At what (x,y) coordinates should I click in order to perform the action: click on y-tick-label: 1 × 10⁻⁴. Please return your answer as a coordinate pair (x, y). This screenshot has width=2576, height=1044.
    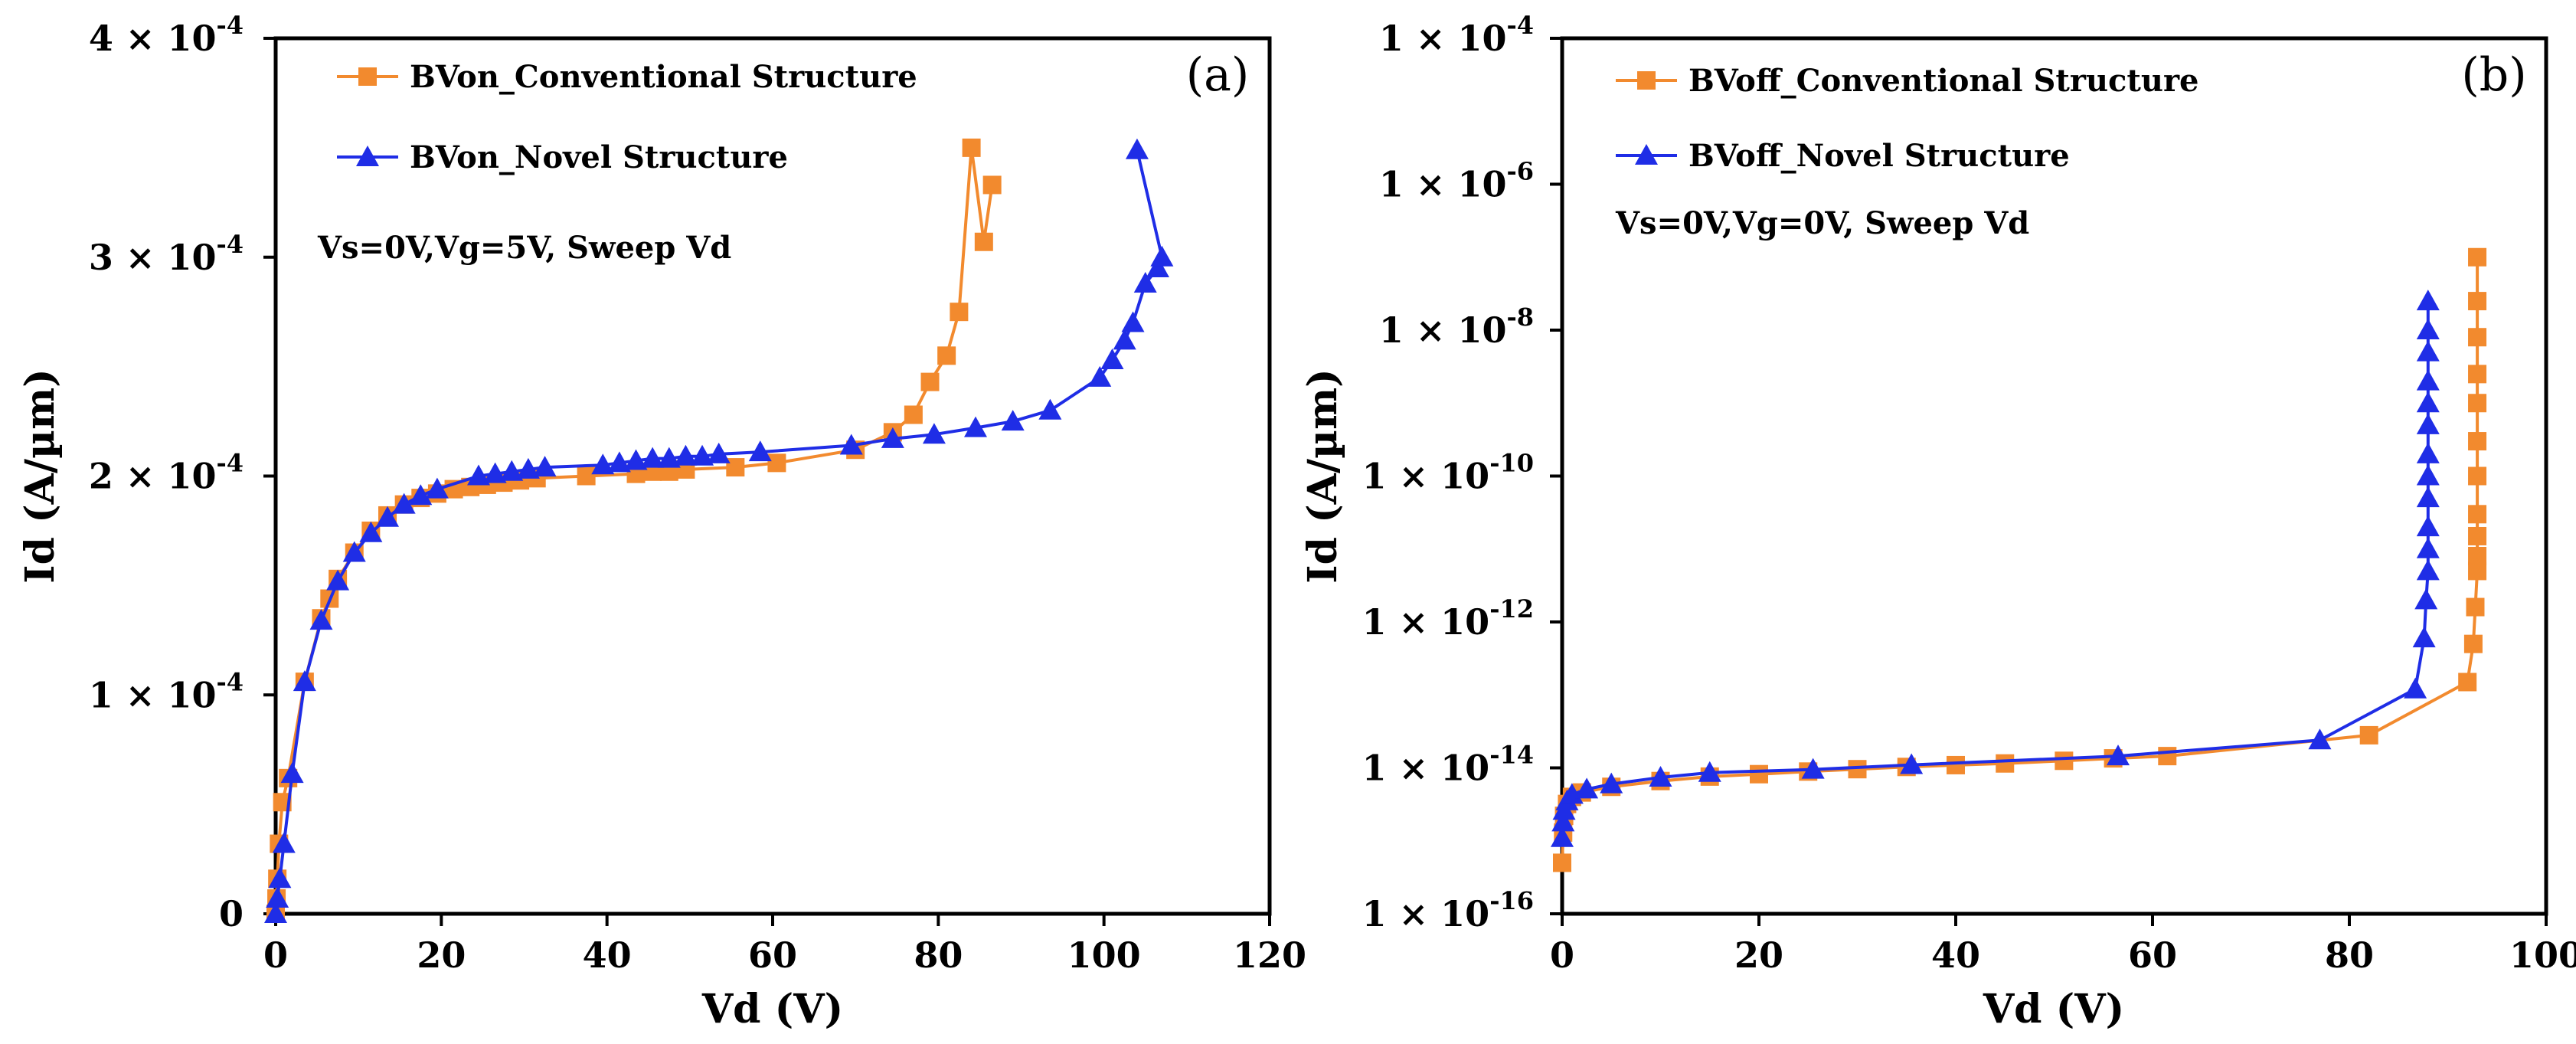
    Looking at the image, I should click on (166, 691).